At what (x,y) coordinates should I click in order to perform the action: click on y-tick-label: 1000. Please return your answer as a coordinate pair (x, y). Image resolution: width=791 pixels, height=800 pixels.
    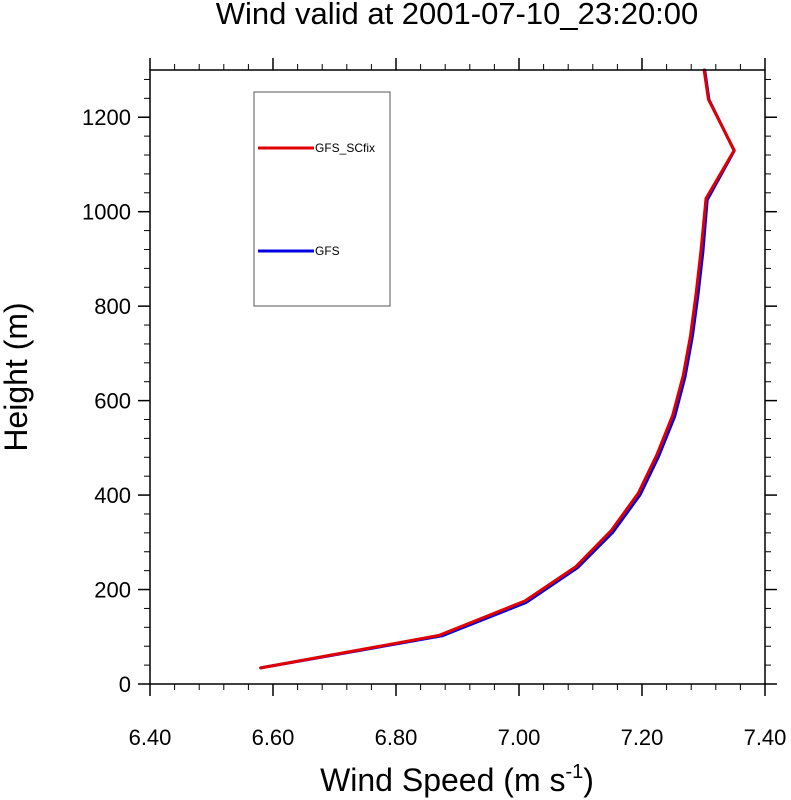
    Looking at the image, I should click on (106, 212).